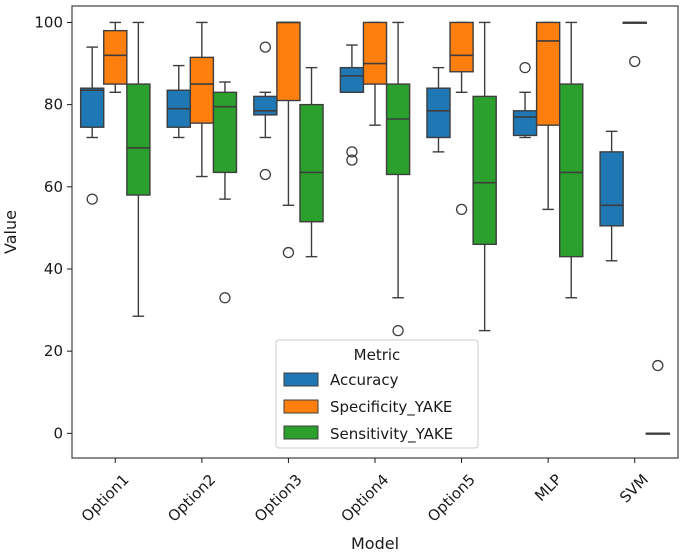 This screenshot has width=685, height=553. Describe the element at coordinates (548, 488) in the screenshot. I see `x-tick-label-mlp: MLP` at that location.